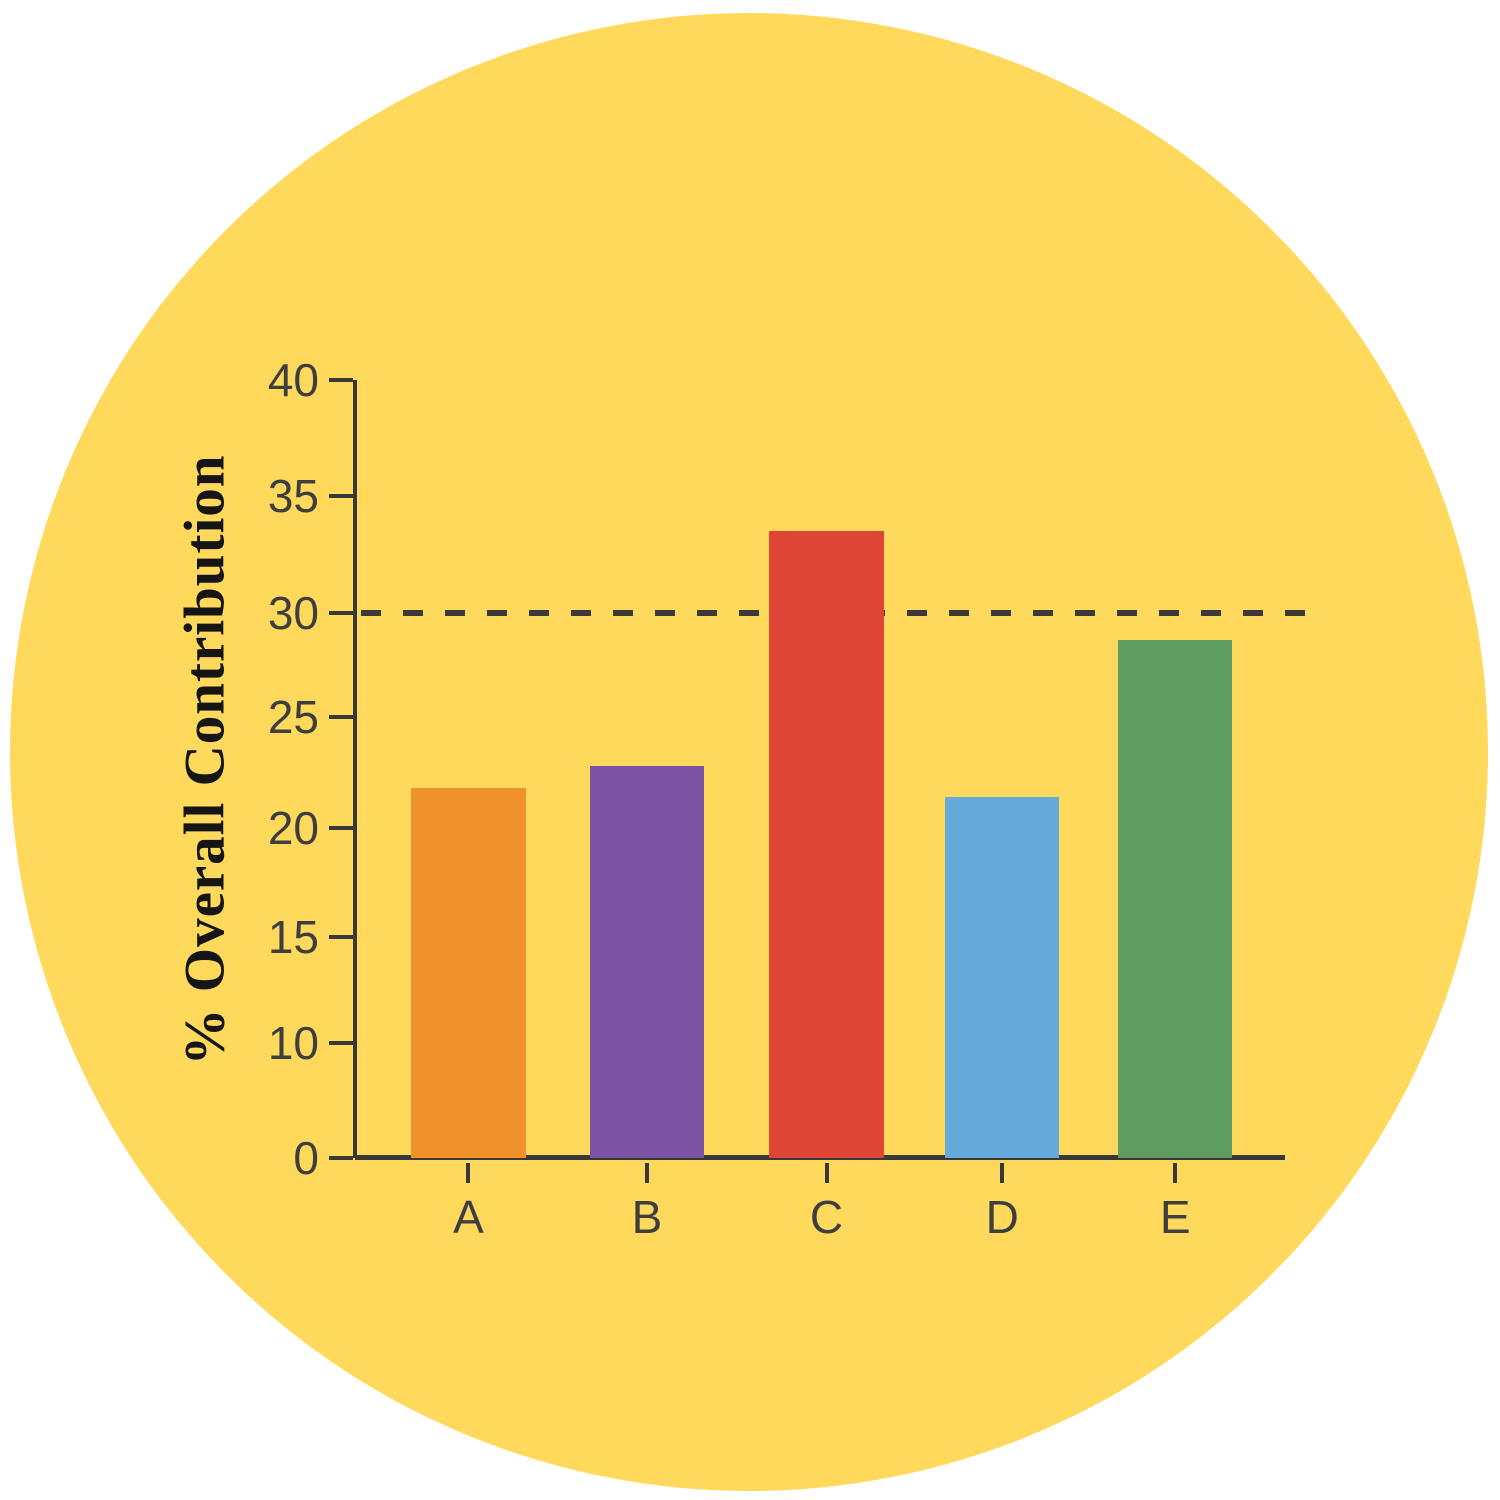  What do you see at coordinates (1002, 1173) in the screenshot?
I see `x-tick-d` at bounding box center [1002, 1173].